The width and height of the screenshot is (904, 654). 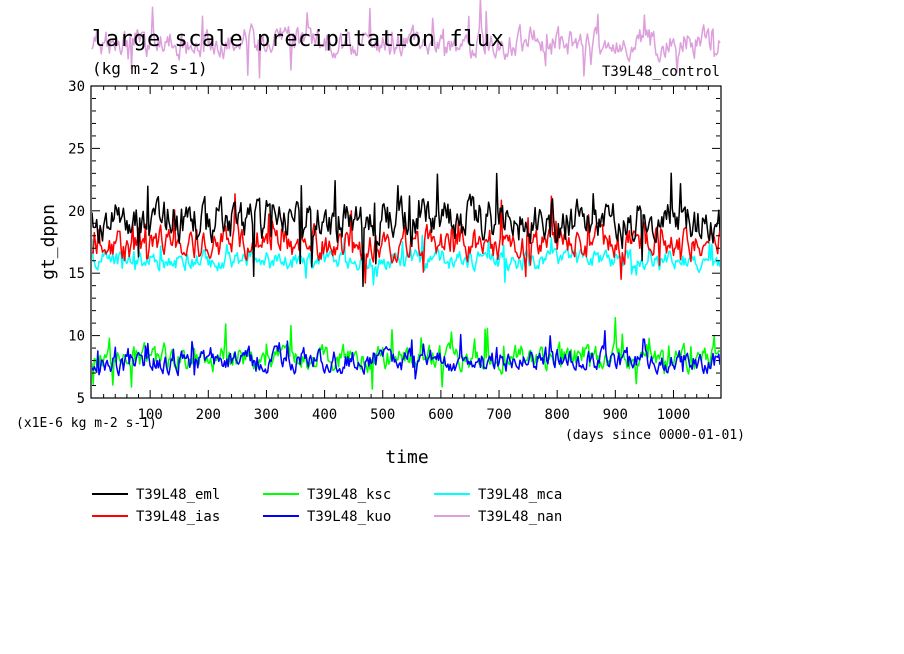 What do you see at coordinates (520, 495) in the screenshot?
I see `legend-label: T39L48_mca` at bounding box center [520, 495].